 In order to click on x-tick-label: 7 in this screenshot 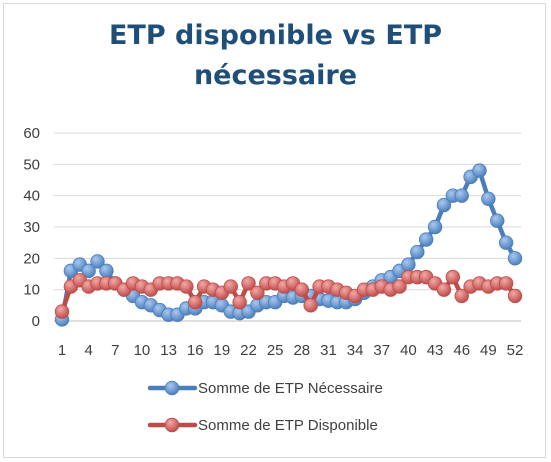, I will do `click(115, 350)`.